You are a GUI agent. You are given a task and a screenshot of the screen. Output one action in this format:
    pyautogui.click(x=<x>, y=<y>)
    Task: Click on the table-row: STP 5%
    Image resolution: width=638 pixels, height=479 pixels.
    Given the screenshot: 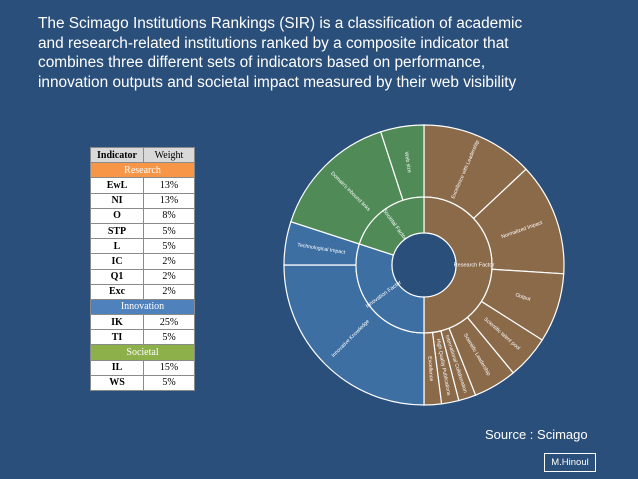 What is the action you would take?
    pyautogui.click(x=142, y=231)
    